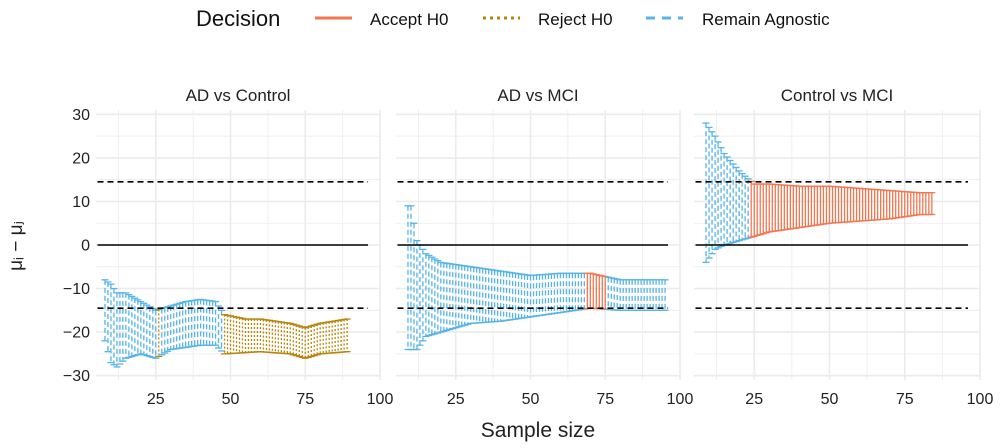 The height and width of the screenshot is (448, 1002). What do you see at coordinates (76, 376) in the screenshot?
I see `y-tick-label: −30` at bounding box center [76, 376].